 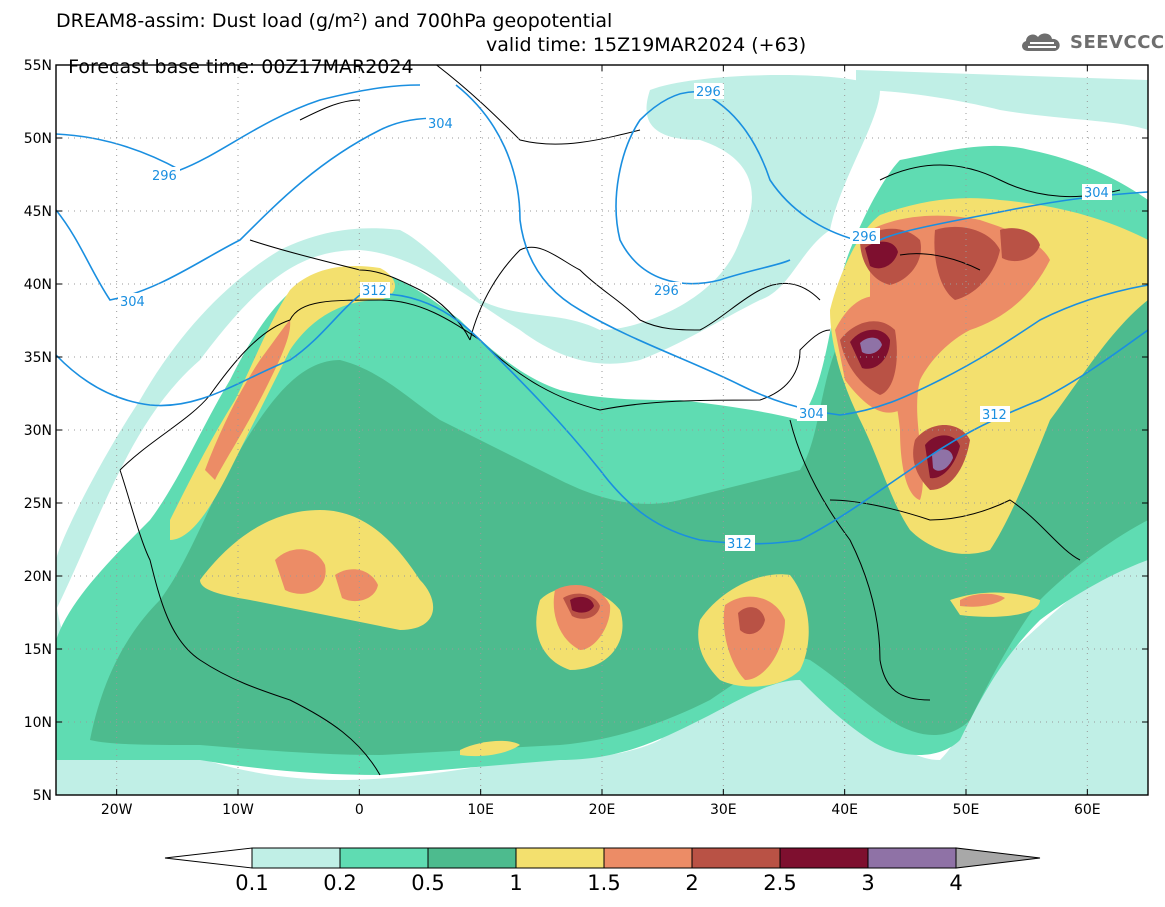 What do you see at coordinates (480, 810) in the screenshot?
I see `lon-label: 10E` at bounding box center [480, 810].